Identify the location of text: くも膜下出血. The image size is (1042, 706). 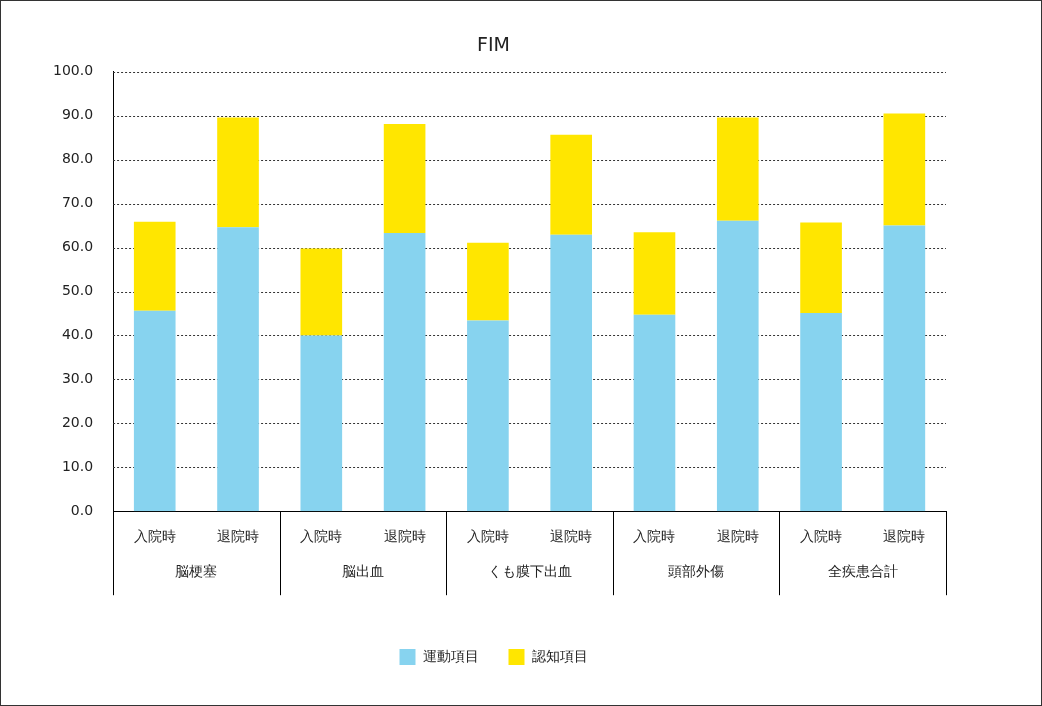
(529, 570).